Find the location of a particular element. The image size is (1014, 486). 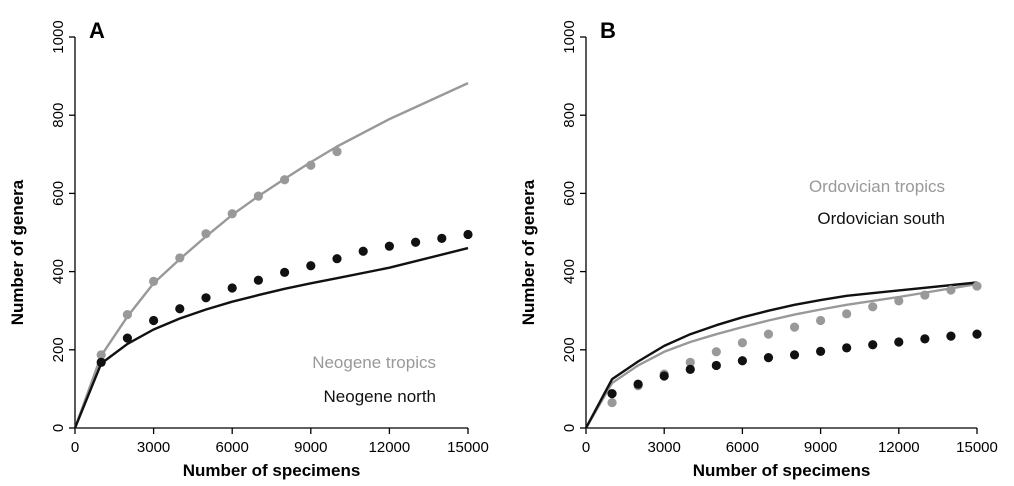

legend-entry: Neogene north is located at coordinates (380, 396).